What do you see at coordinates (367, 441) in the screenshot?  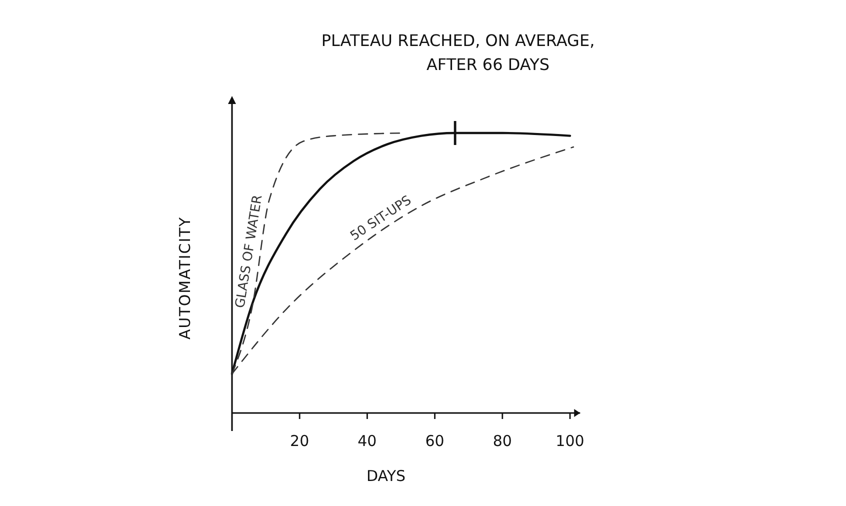 I see `x-tick-label: 40` at bounding box center [367, 441].